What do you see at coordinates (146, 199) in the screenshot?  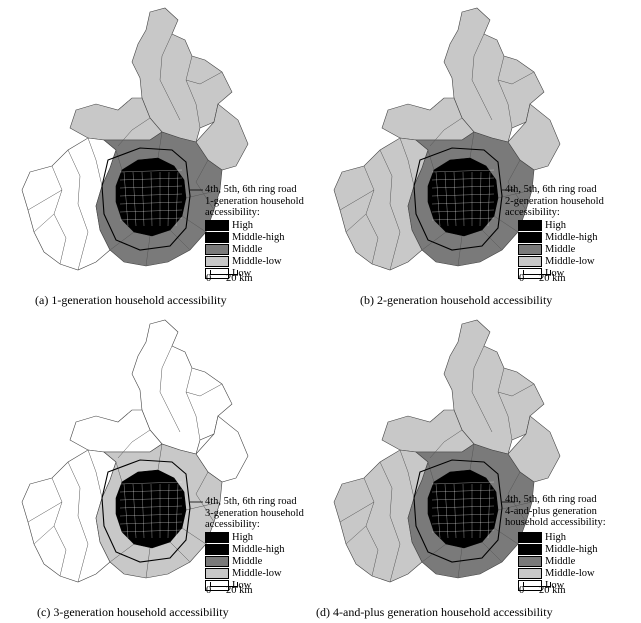 I see `ring-road-line` at bounding box center [146, 199].